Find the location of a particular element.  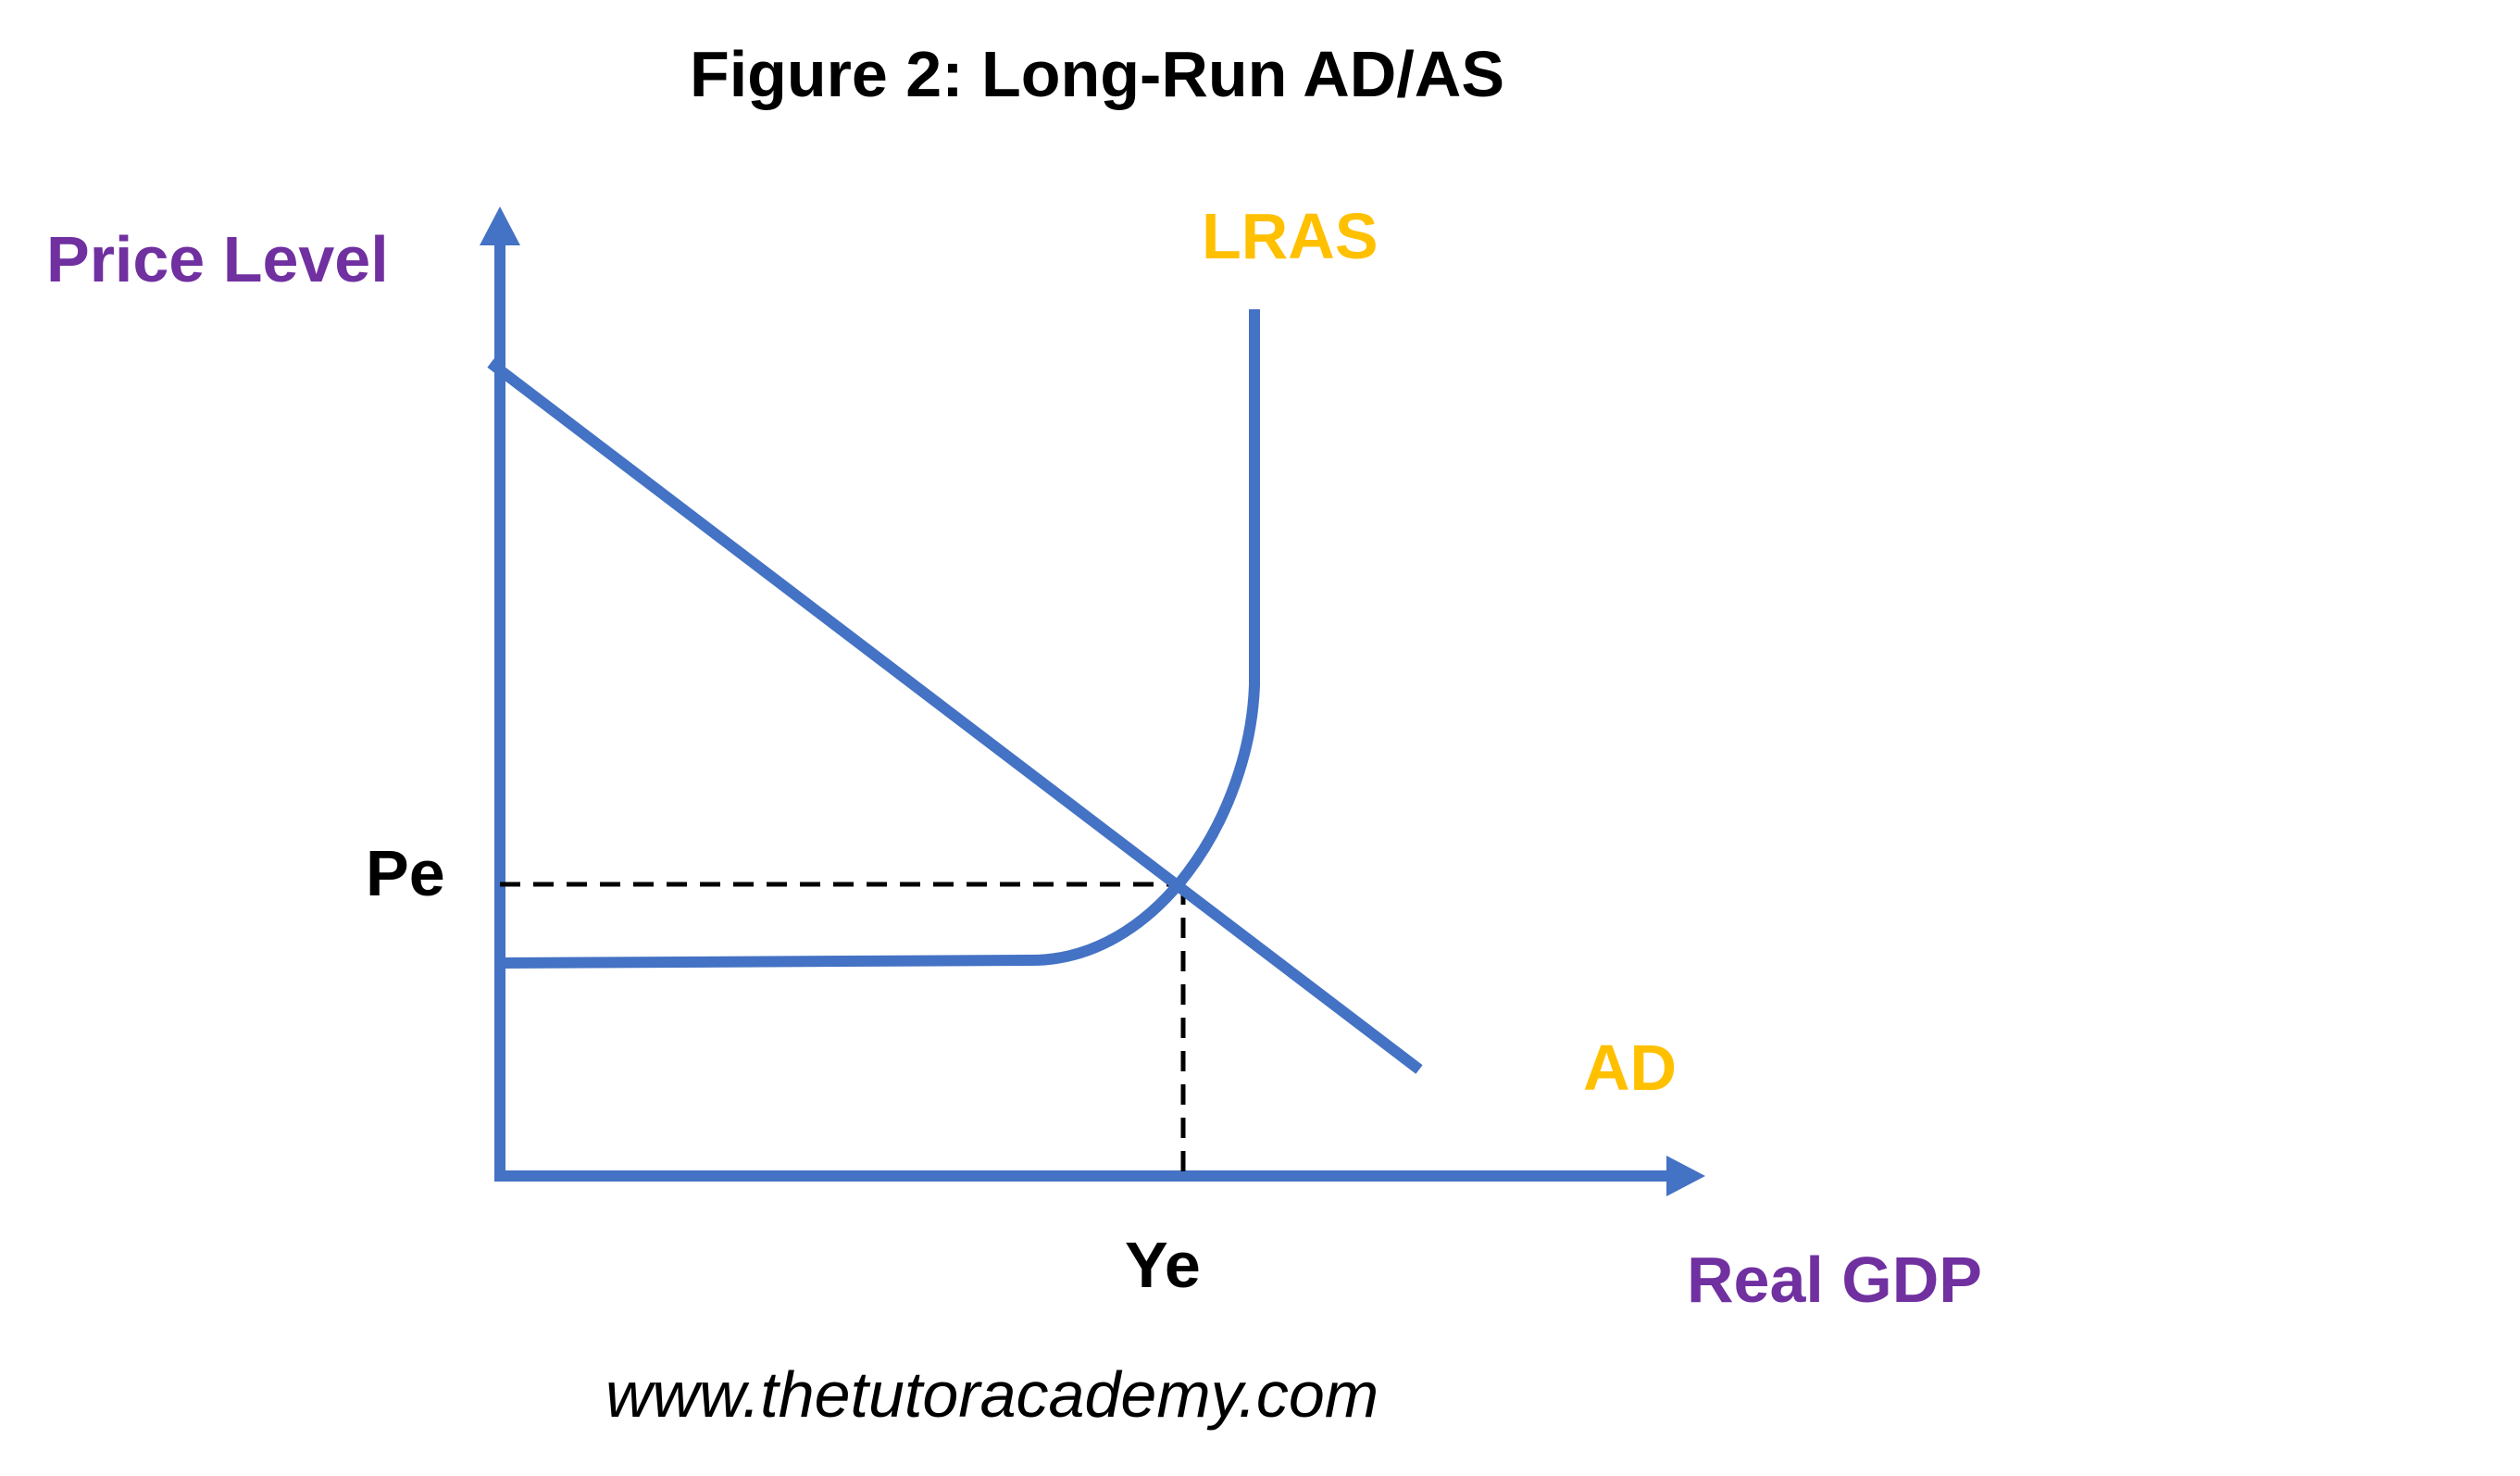

x-axis-title: Real GDP is located at coordinates (1834, 1280).